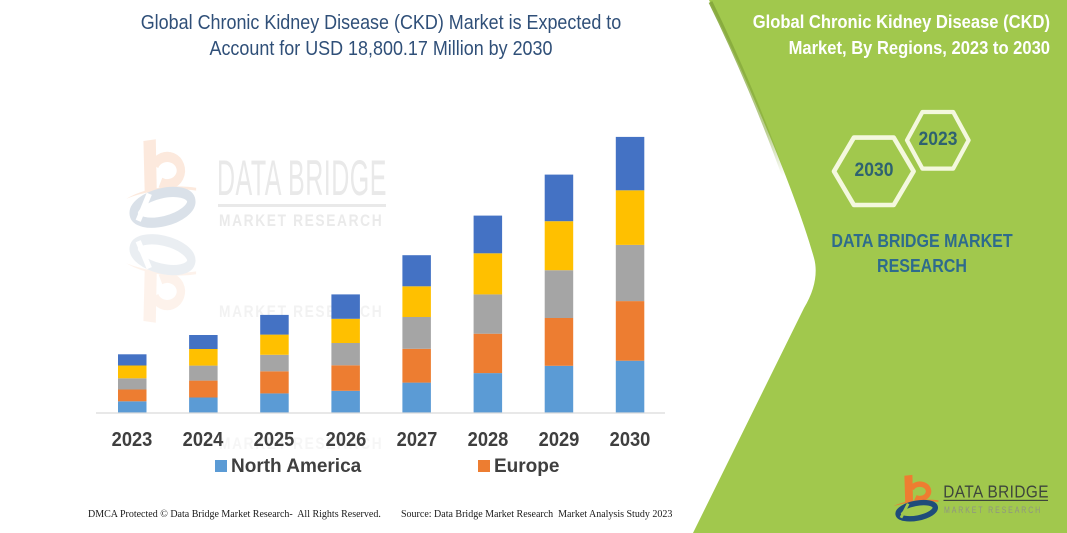  I want to click on svg-text: MARKET RESEARCH, so click(993, 510).